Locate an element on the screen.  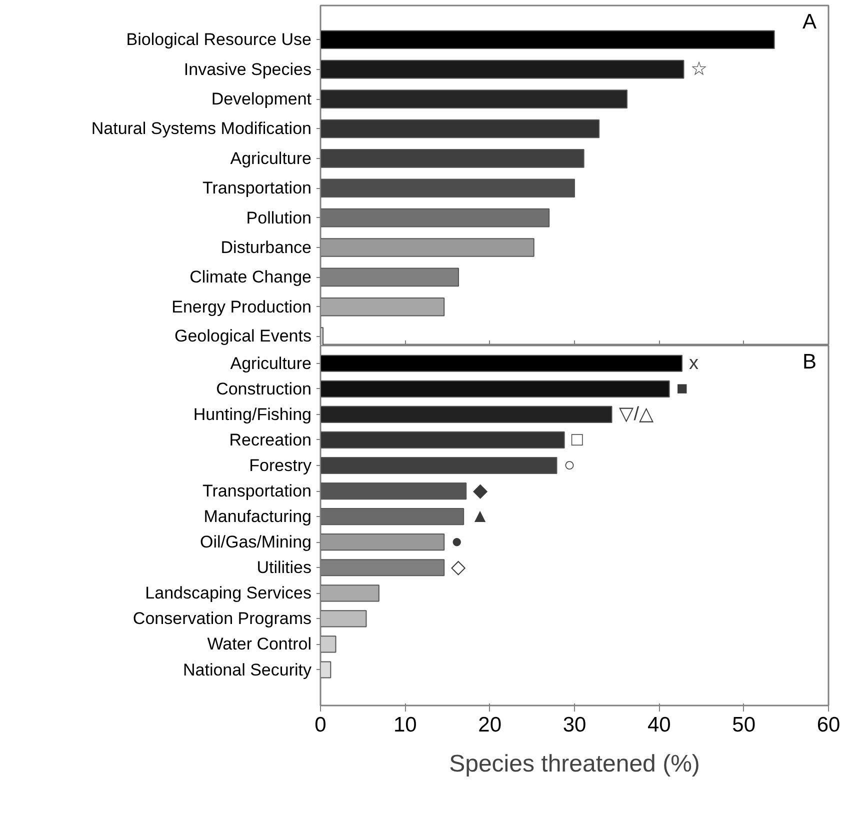
x-tick-label: 10 is located at coordinates (405, 725).